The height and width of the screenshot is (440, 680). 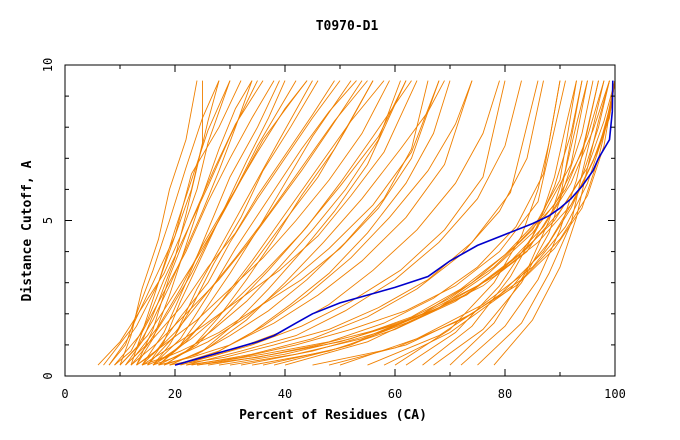 I want to click on x-tick-label-100: 100, so click(x=615, y=394).